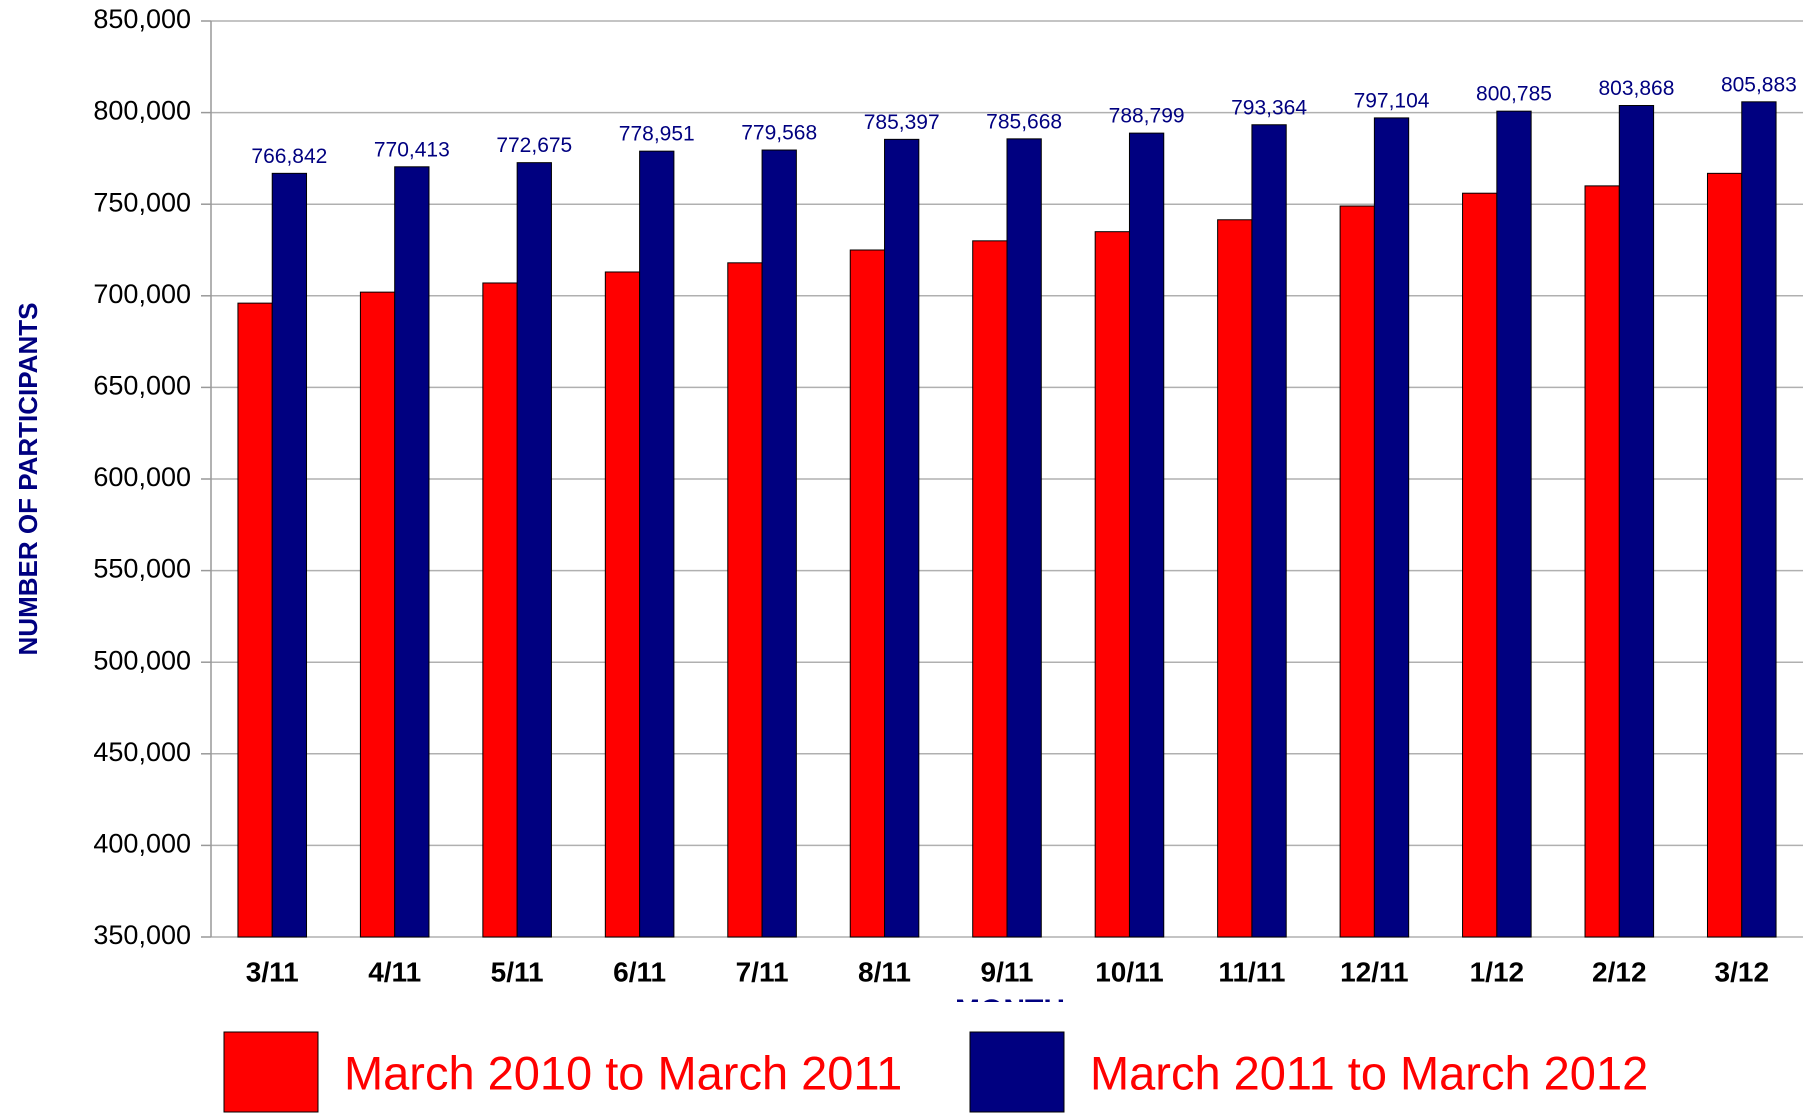  Describe the element at coordinates (1251, 971) in the screenshot. I see `x-tick-label: 11/11` at that location.